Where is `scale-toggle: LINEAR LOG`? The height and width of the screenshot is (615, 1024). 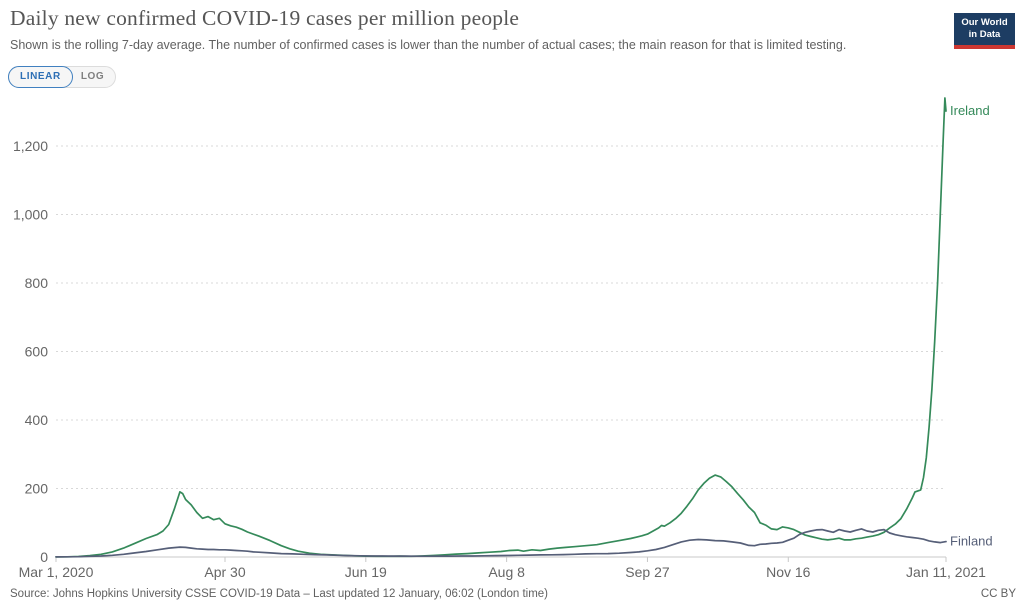
scale-toggle: LINEAR LOG is located at coordinates (62, 77).